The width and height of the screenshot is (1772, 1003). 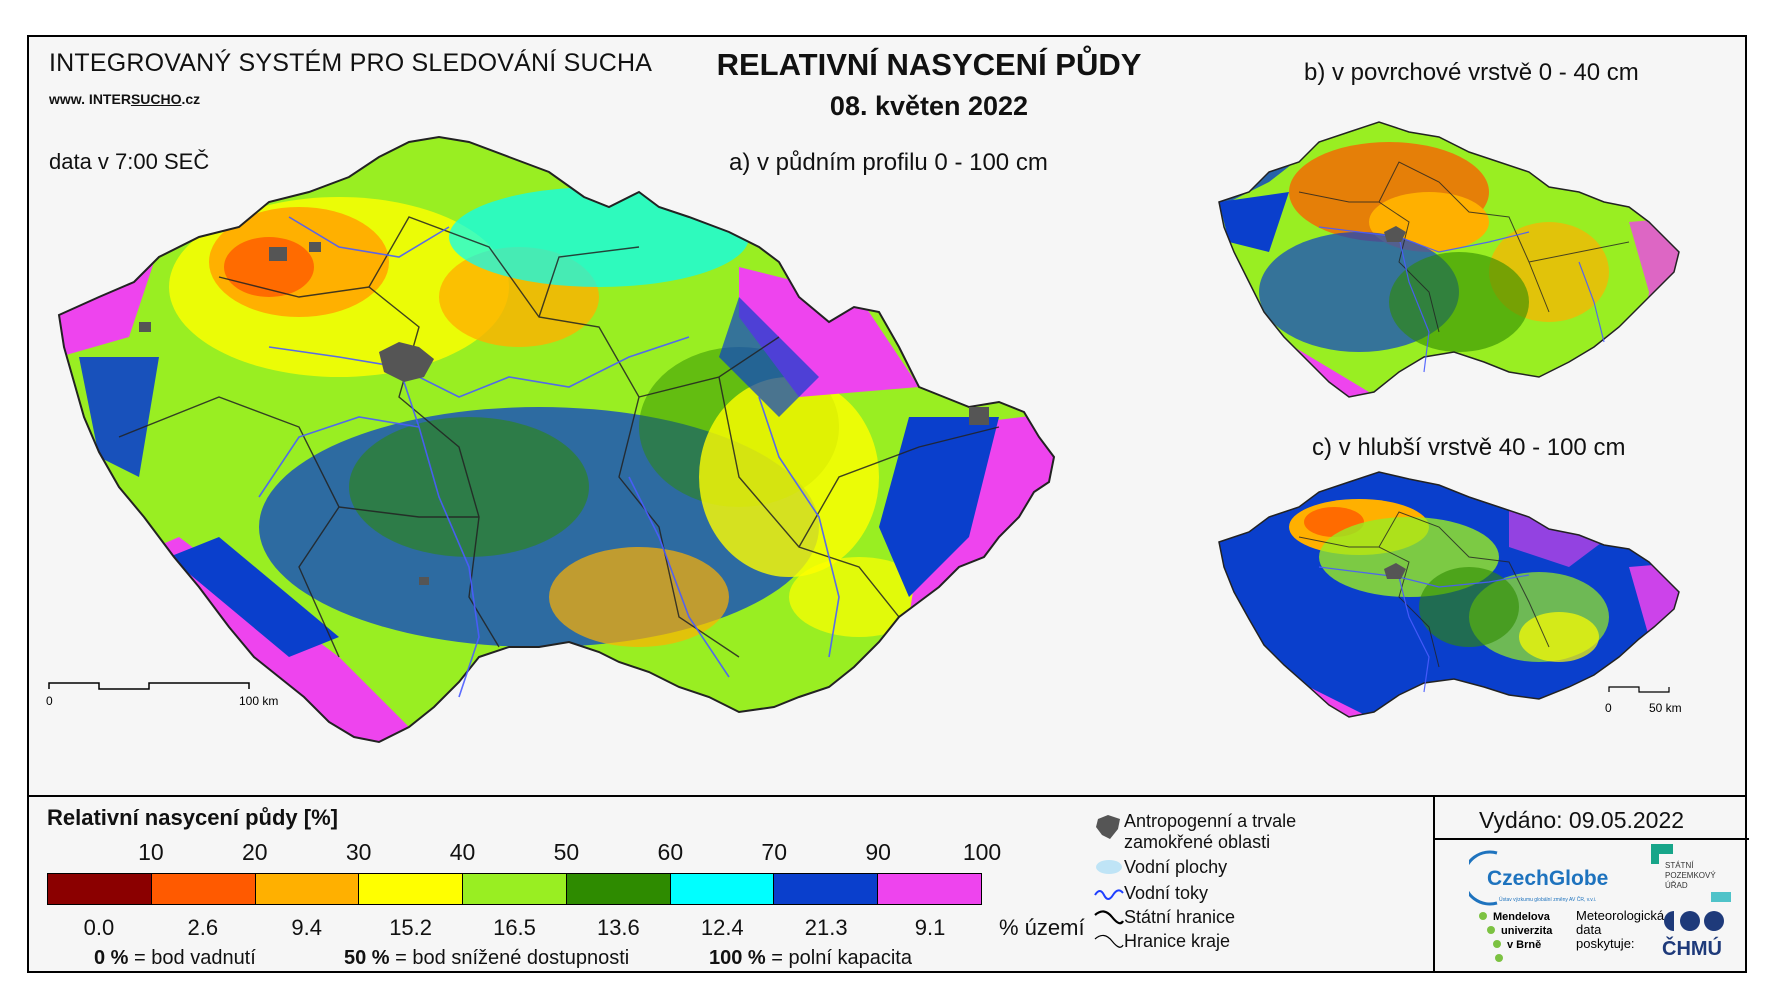 I want to click on legend-percent-3: 15.2, so click(x=411, y=927).